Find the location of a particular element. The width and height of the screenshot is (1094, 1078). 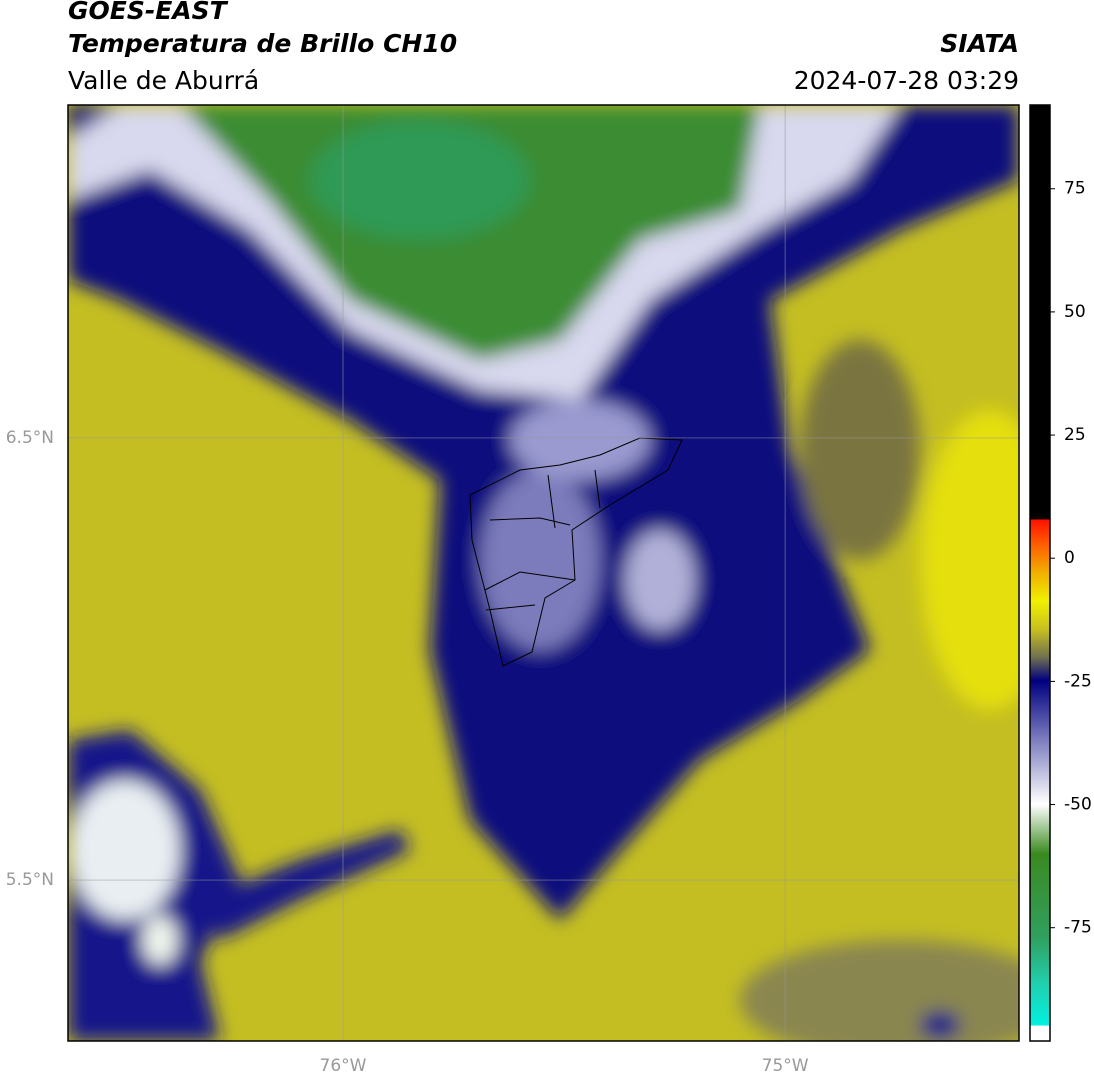

colorbar-tick-label: 75 is located at coordinates (1075, 189).